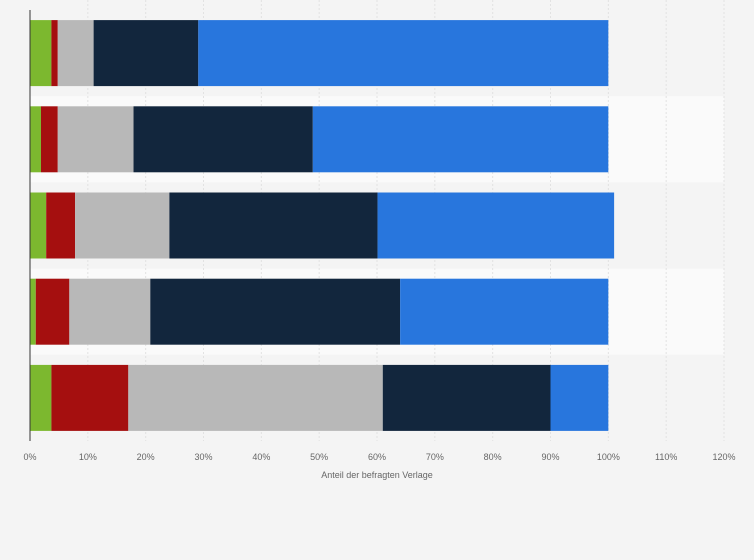 Image resolution: width=754 pixels, height=560 pixels. I want to click on x-tick-label: 110%, so click(666, 457).